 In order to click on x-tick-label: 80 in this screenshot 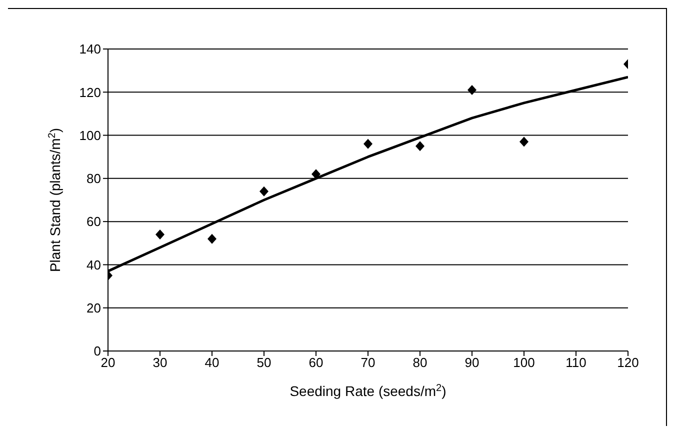, I will do `click(420, 362)`.